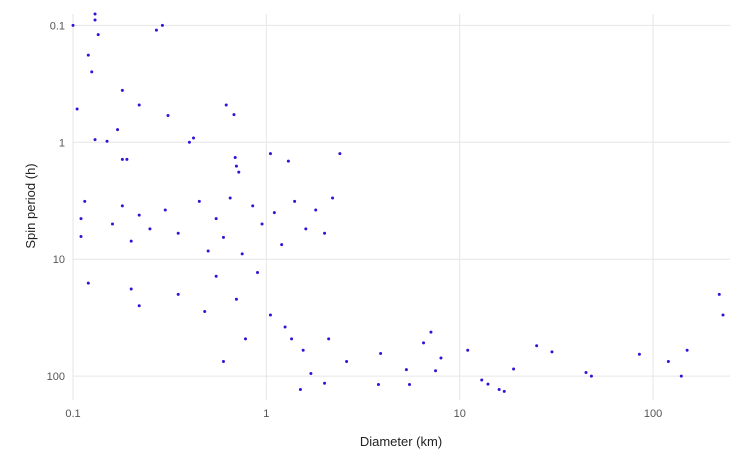  Describe the element at coordinates (59, 260) in the screenshot. I see `y-tick-label: 10` at that location.